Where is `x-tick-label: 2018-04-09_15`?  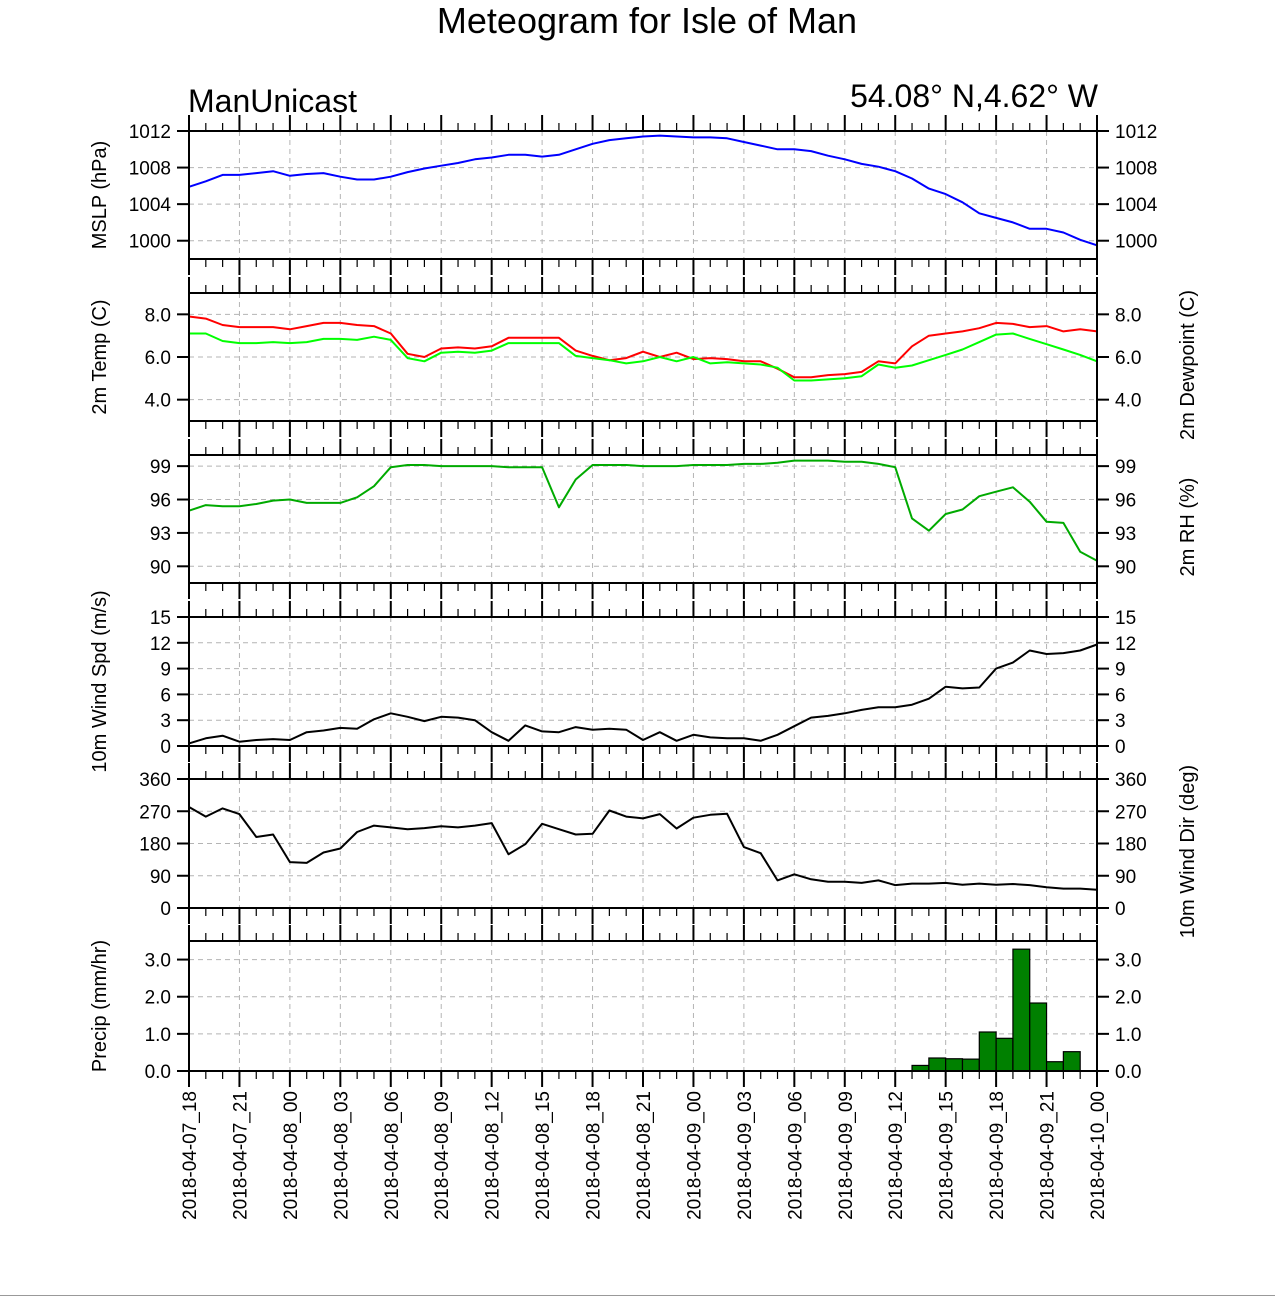 x-tick-label: 2018-04-09_15 is located at coordinates (947, 1155).